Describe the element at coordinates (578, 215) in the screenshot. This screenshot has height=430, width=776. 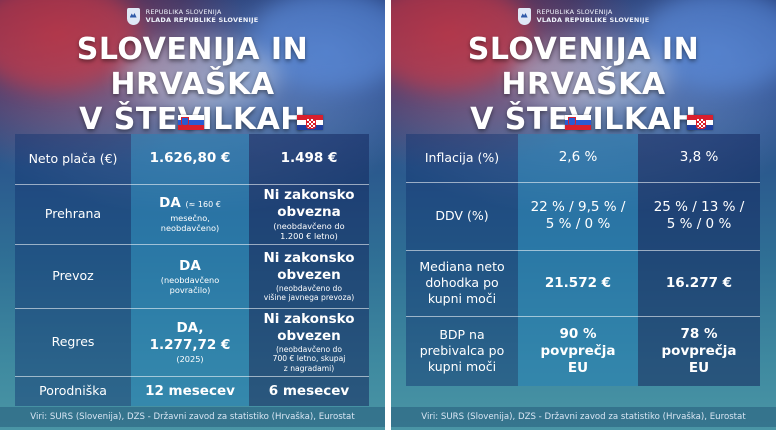
I see `slovenia-value: 22 % / 9,5 % / 5 % / 0 %` at that location.